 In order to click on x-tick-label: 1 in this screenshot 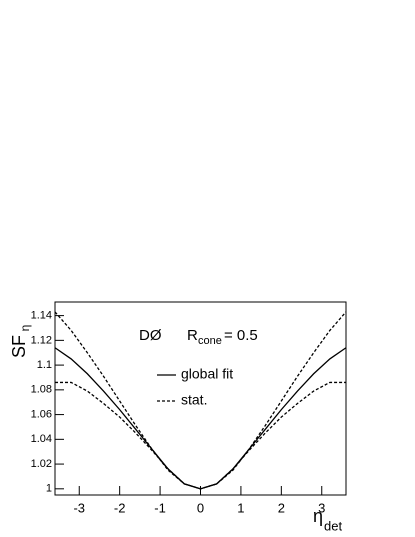, I will do `click(240, 507)`.